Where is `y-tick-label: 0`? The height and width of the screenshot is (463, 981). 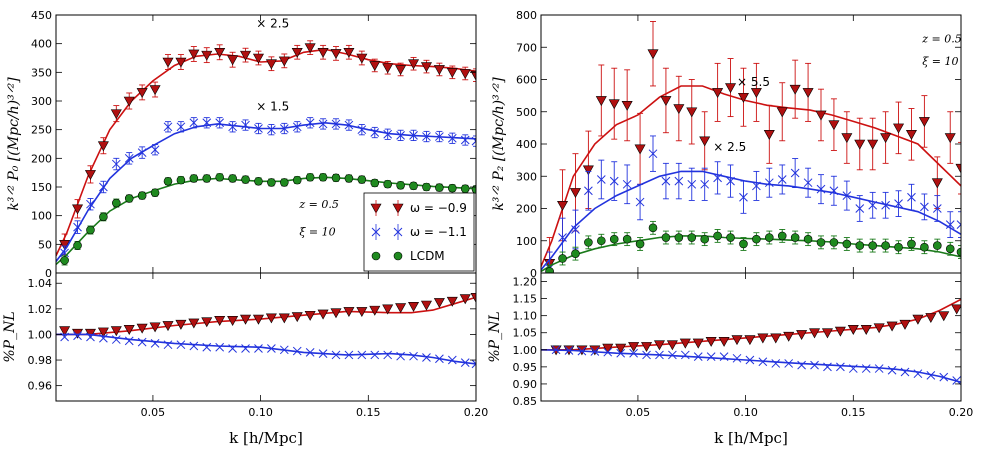 y-tick-label: 0 is located at coordinates (533, 273).